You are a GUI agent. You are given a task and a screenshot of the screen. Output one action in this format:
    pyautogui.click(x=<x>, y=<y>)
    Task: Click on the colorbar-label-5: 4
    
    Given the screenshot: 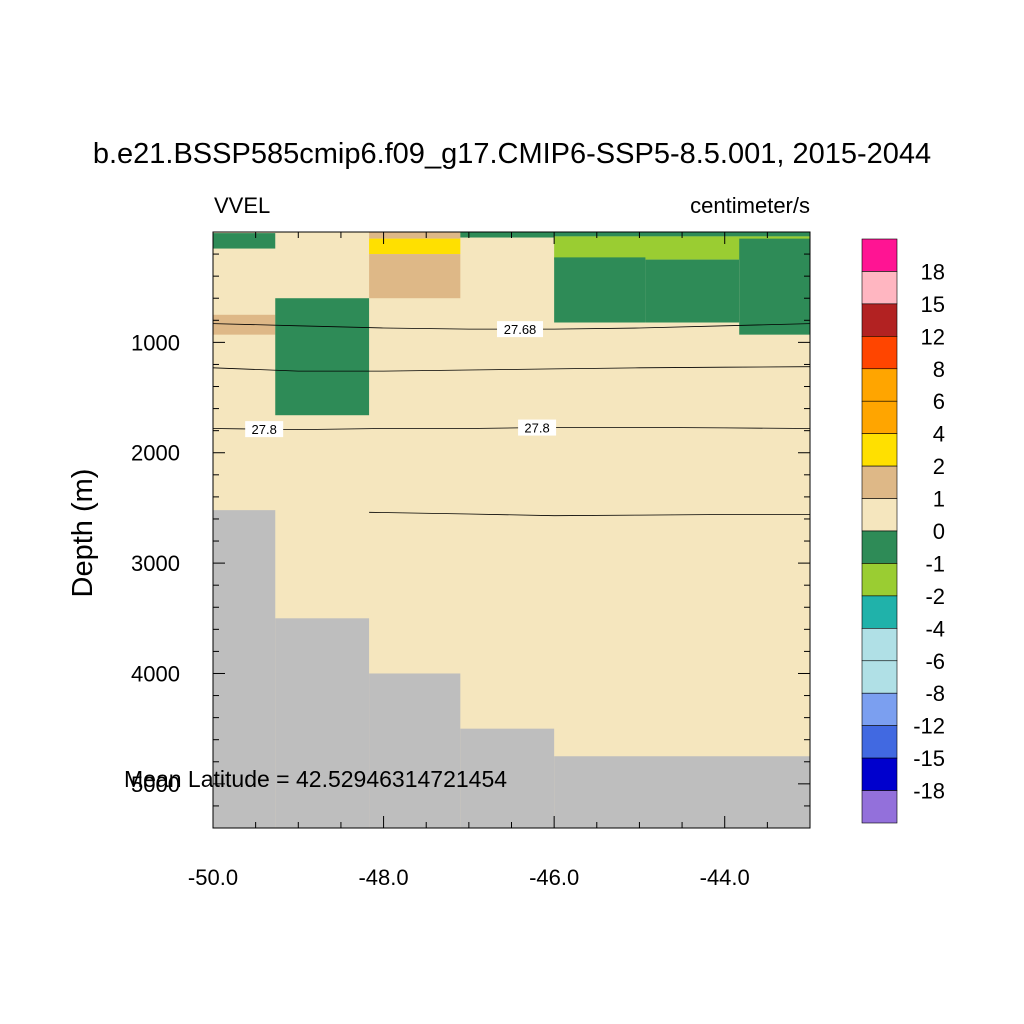 What is the action you would take?
    pyautogui.click(x=939, y=434)
    